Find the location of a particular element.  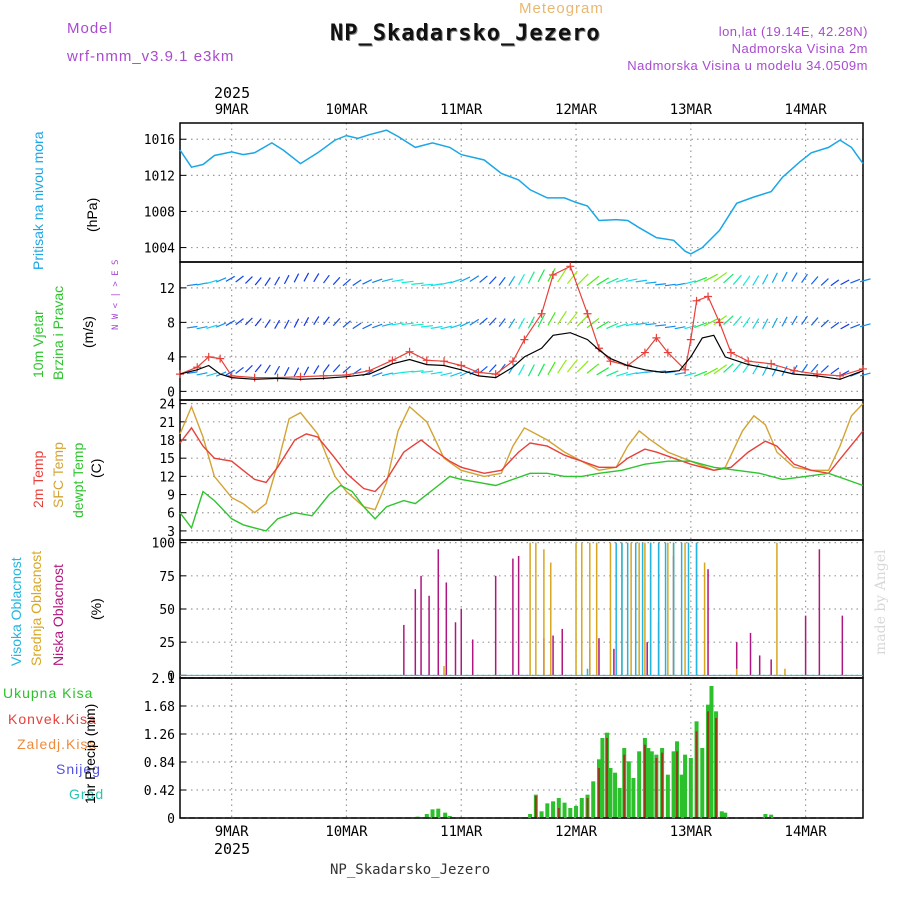

y-tick-label: 9 is located at coordinates (171, 496).